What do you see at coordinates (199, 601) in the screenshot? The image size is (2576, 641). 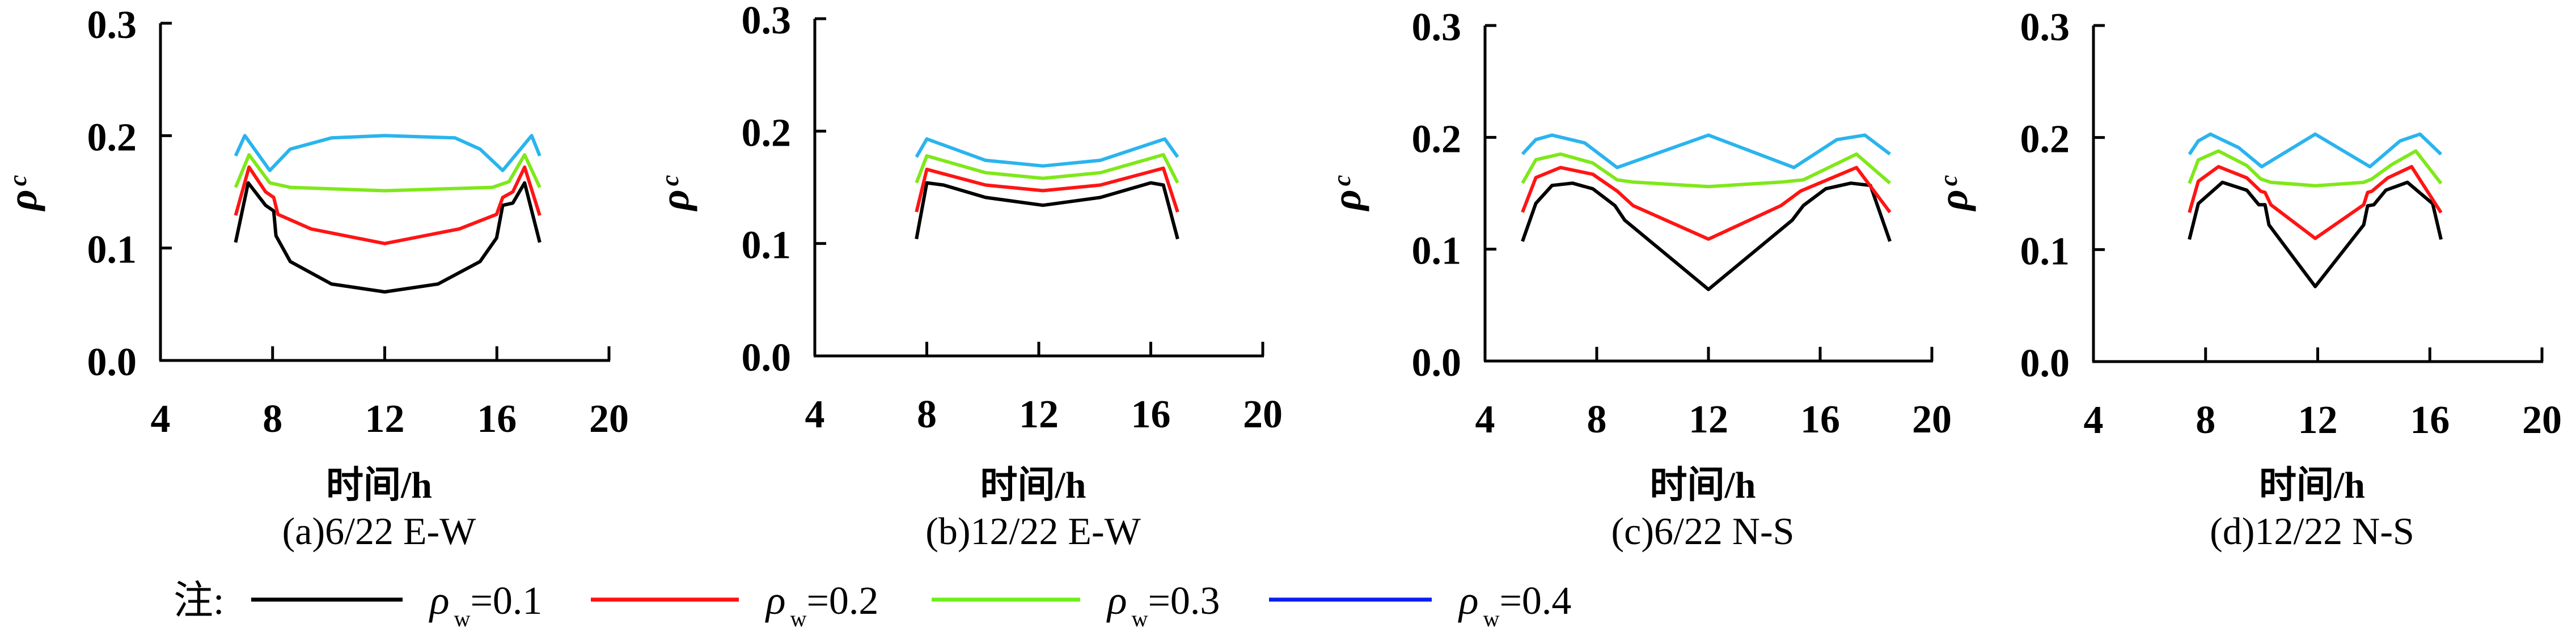 I see `legend-prefix: 注:` at bounding box center [199, 601].